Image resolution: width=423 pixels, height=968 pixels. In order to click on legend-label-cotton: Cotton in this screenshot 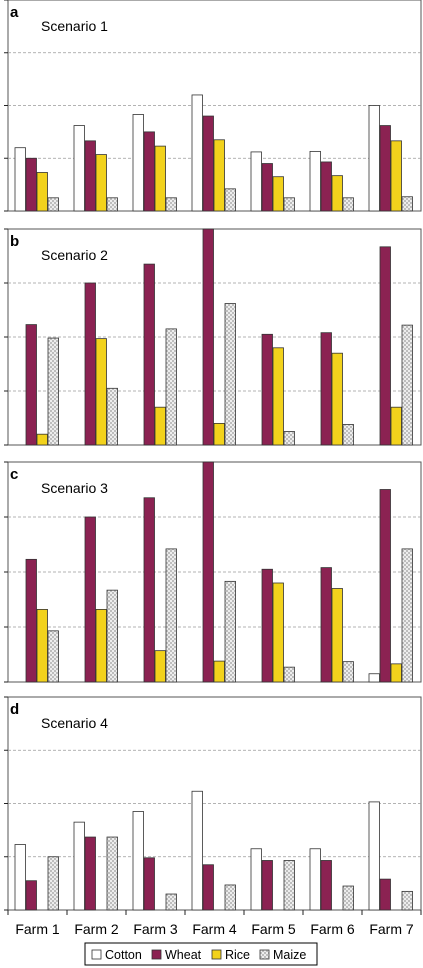, I will do `click(123, 955)`.